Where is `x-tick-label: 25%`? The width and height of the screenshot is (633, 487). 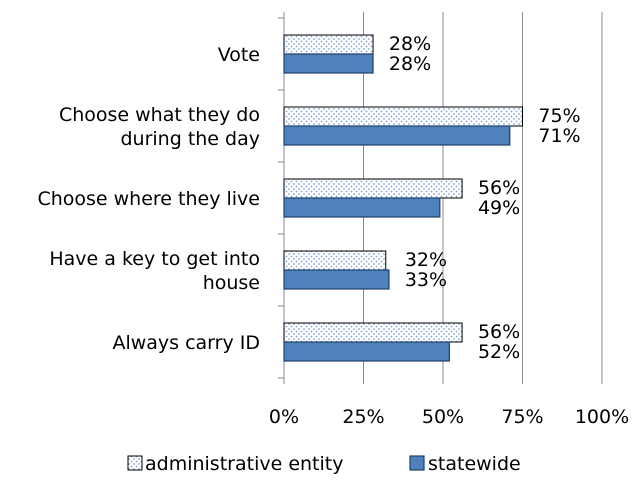 x-tick-label: 25% is located at coordinates (363, 417).